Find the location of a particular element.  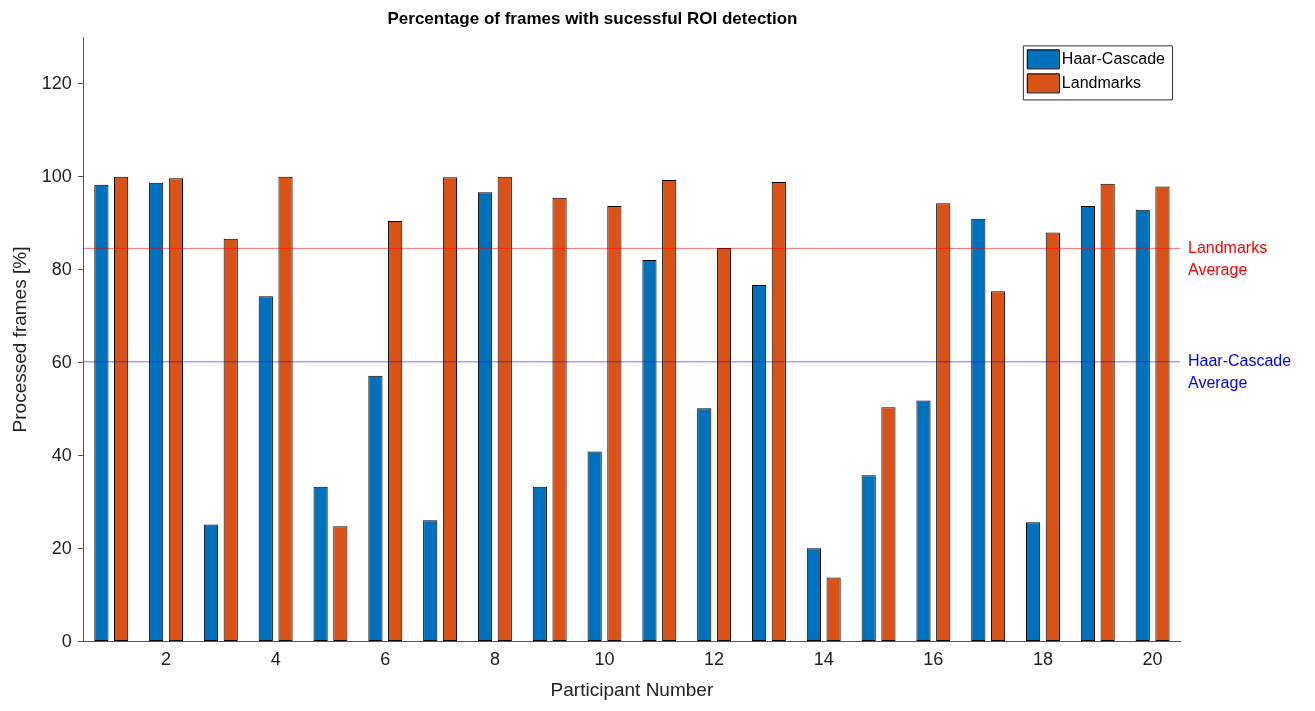

ref-line-label: Landmarks Average is located at coordinates (1228, 258).